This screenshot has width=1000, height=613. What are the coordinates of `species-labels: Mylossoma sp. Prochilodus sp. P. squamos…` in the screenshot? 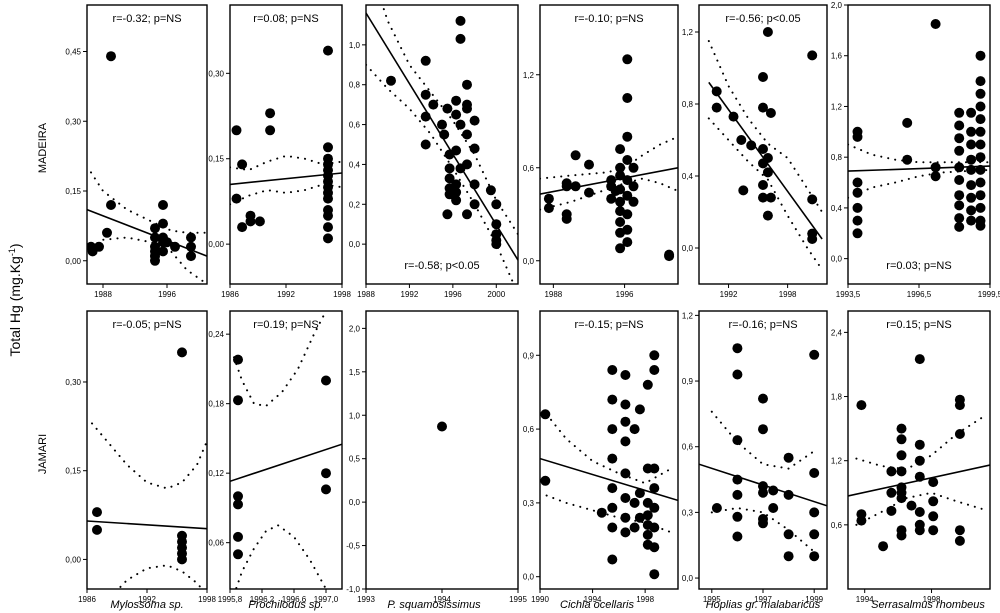 It's located at (547, 605).